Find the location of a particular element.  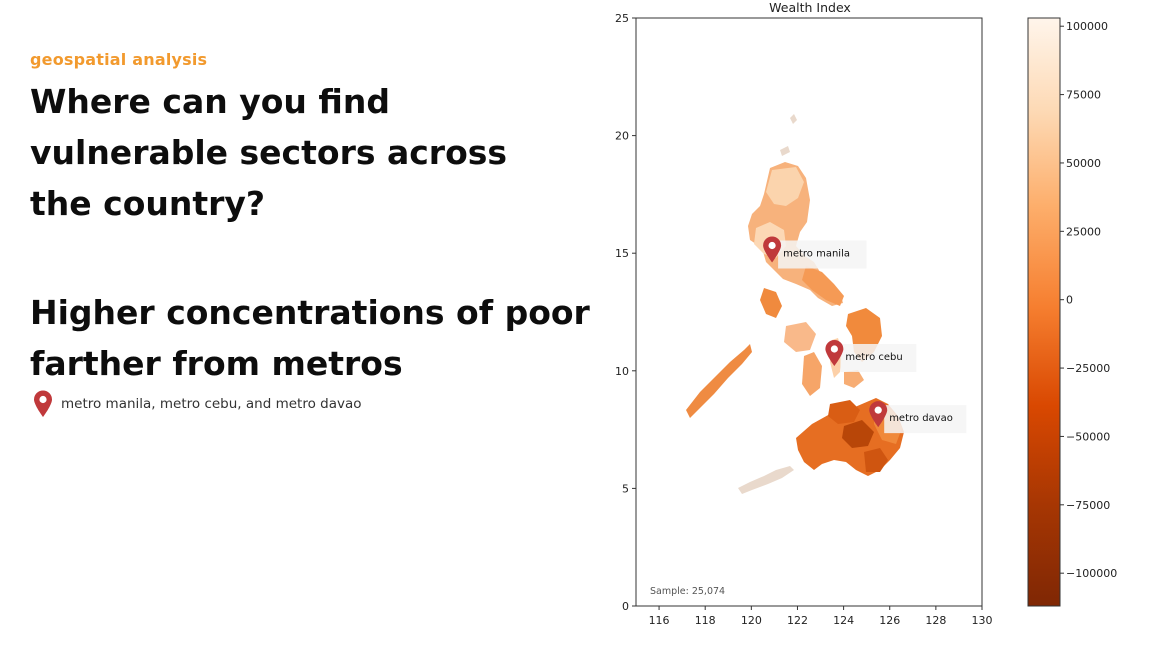

island-mindanao-north is located at coordinates (844, 412).